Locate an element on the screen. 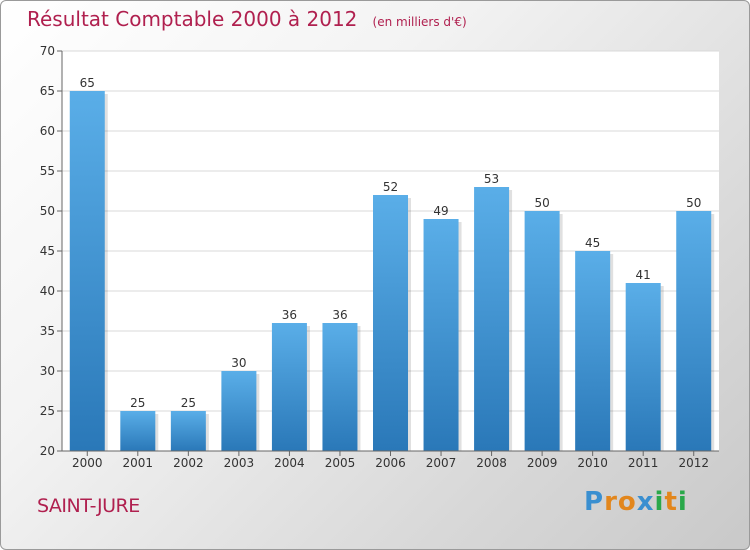 This screenshot has width=750, height=550. proxiti-logo: Proxiti is located at coordinates (636, 502).